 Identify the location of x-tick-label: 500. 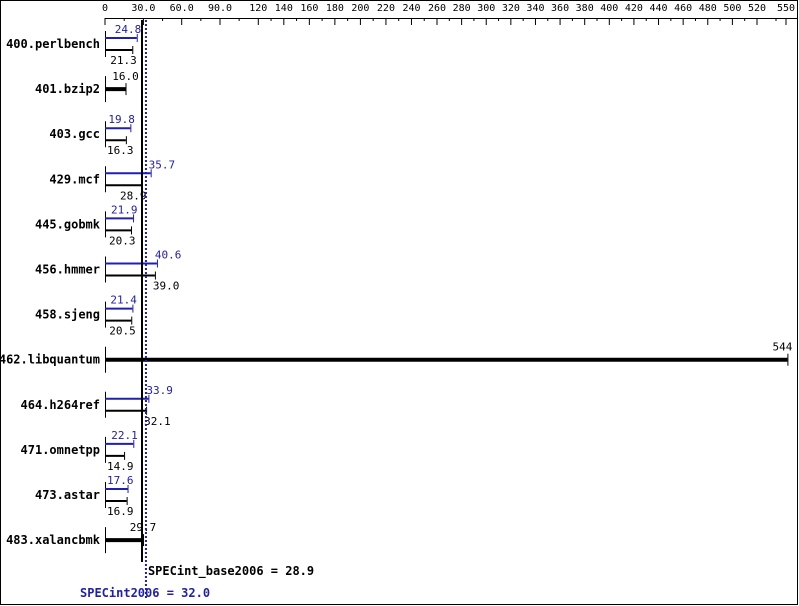
(732, 8).